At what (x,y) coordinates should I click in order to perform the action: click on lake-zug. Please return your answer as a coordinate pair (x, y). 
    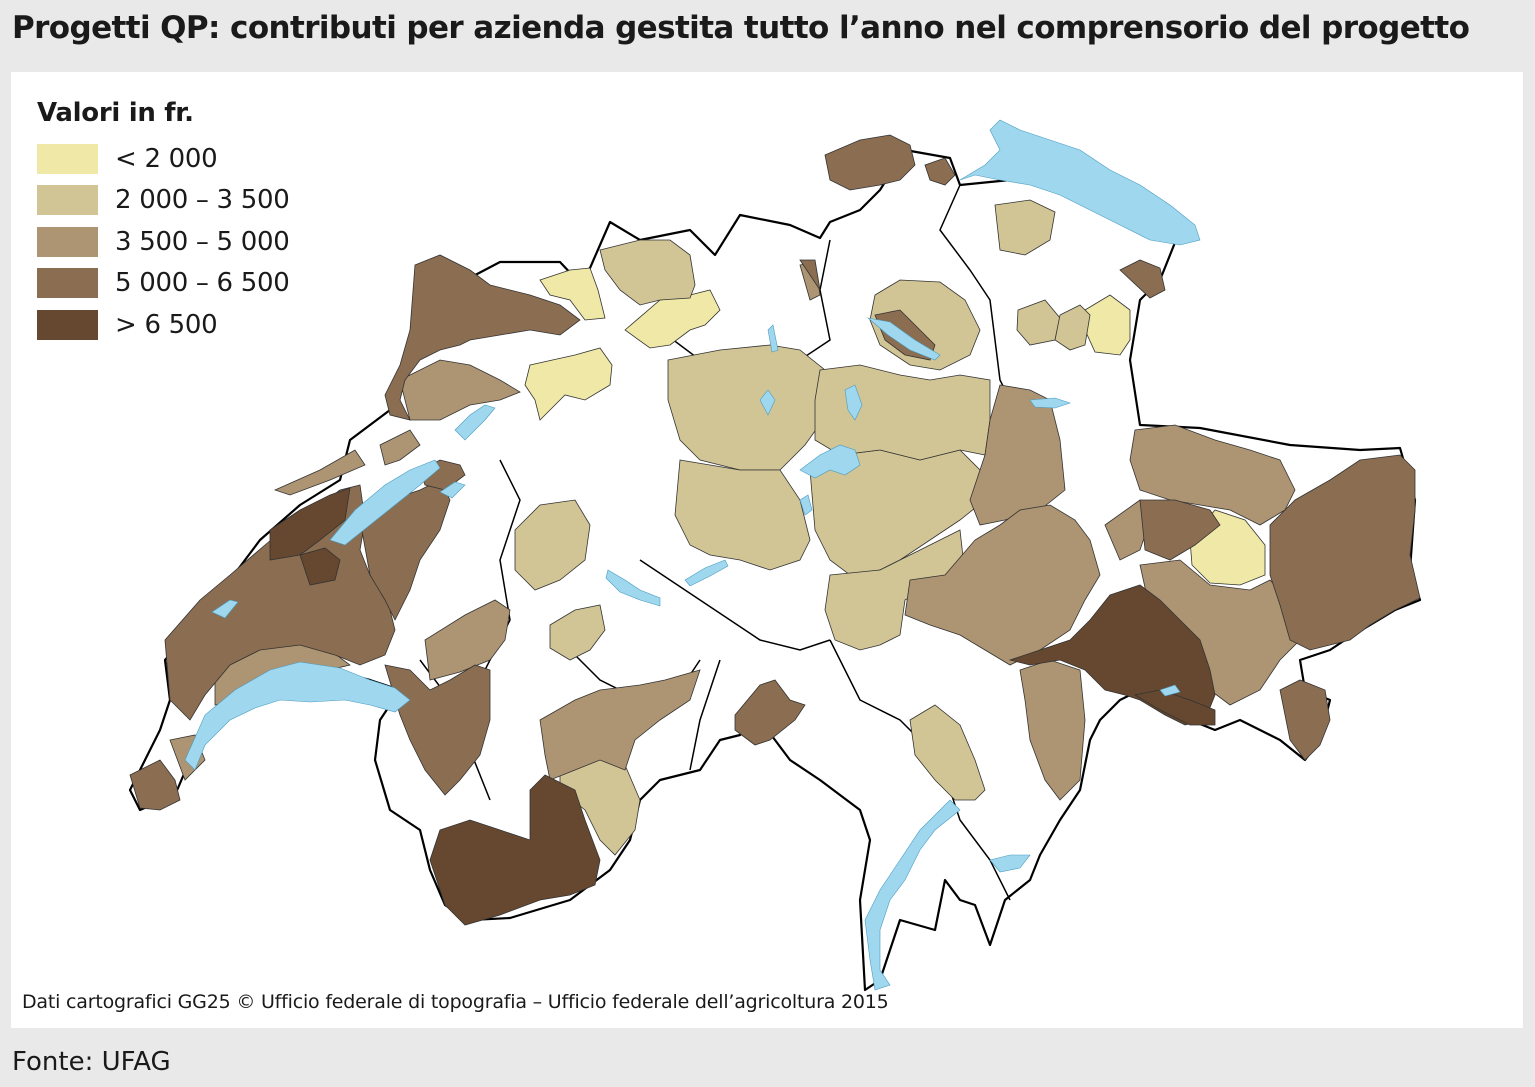
    Looking at the image, I should click on (853, 402).